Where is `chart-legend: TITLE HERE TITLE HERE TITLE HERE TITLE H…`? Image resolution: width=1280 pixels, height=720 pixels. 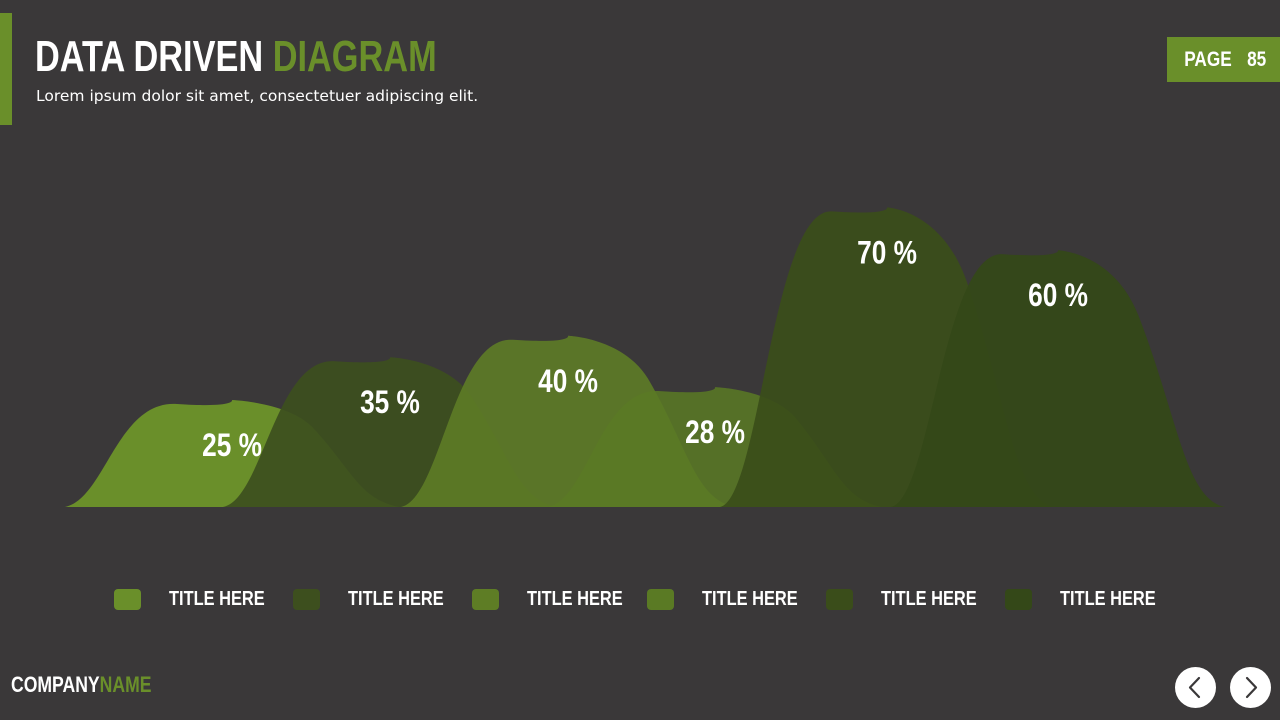
chart-legend: TITLE HERE TITLE HERE TITLE HERE TITLE H… is located at coordinates (640, 599).